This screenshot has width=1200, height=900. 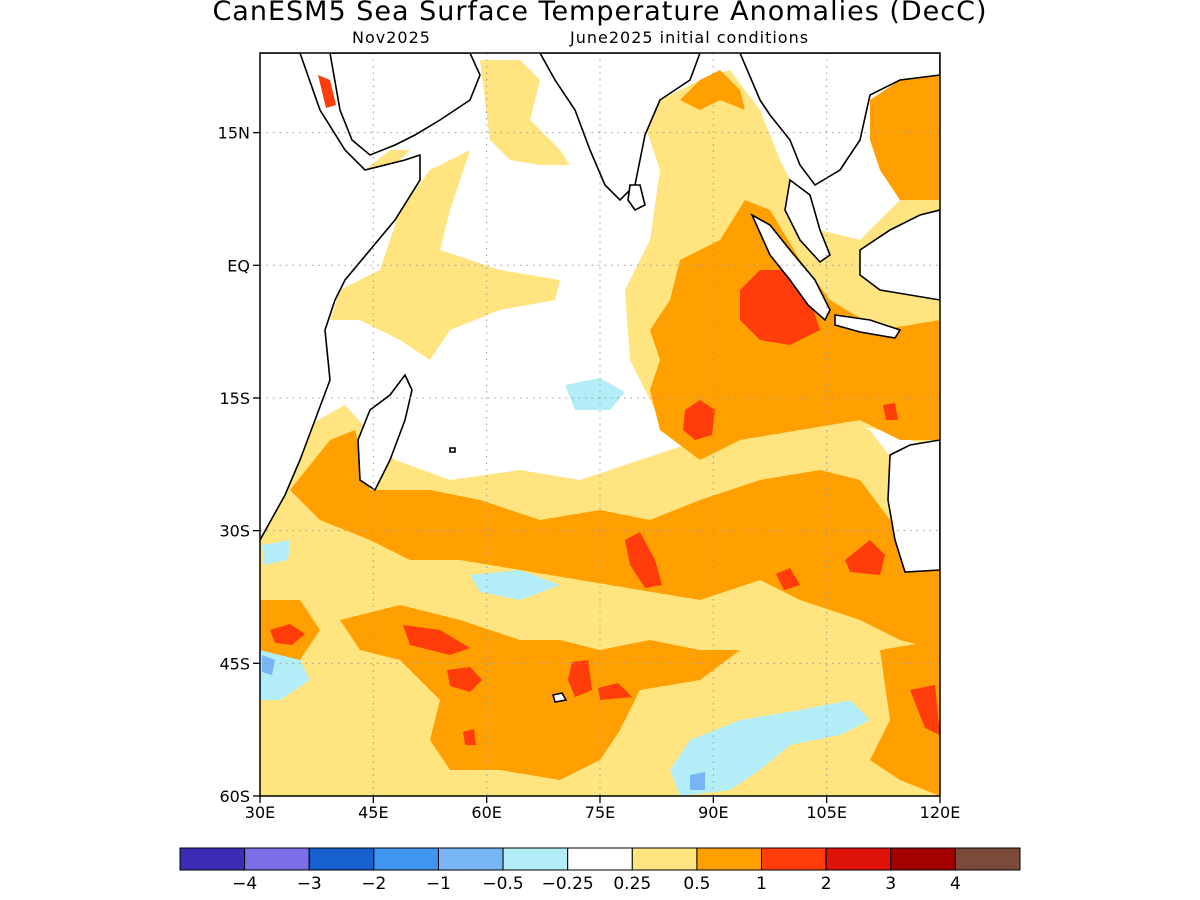 What do you see at coordinates (636, 198) in the screenshot?
I see `land-sri-lanka` at bounding box center [636, 198].